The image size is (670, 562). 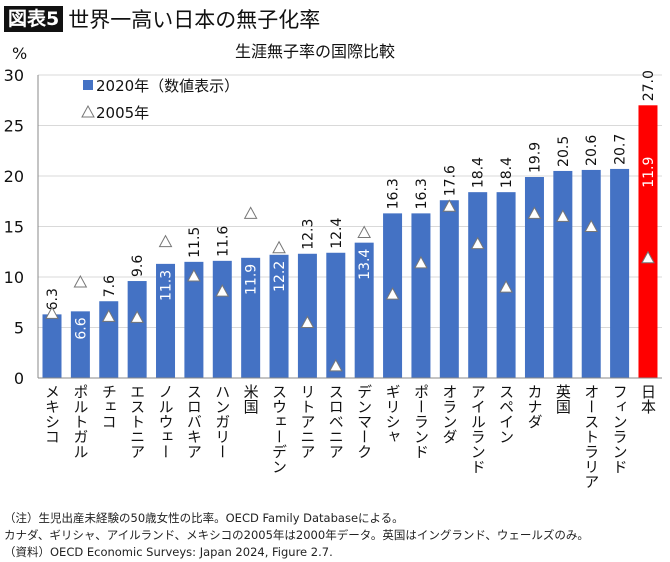 I want to click on bar-value-label: 6.3, so click(x=53, y=299).